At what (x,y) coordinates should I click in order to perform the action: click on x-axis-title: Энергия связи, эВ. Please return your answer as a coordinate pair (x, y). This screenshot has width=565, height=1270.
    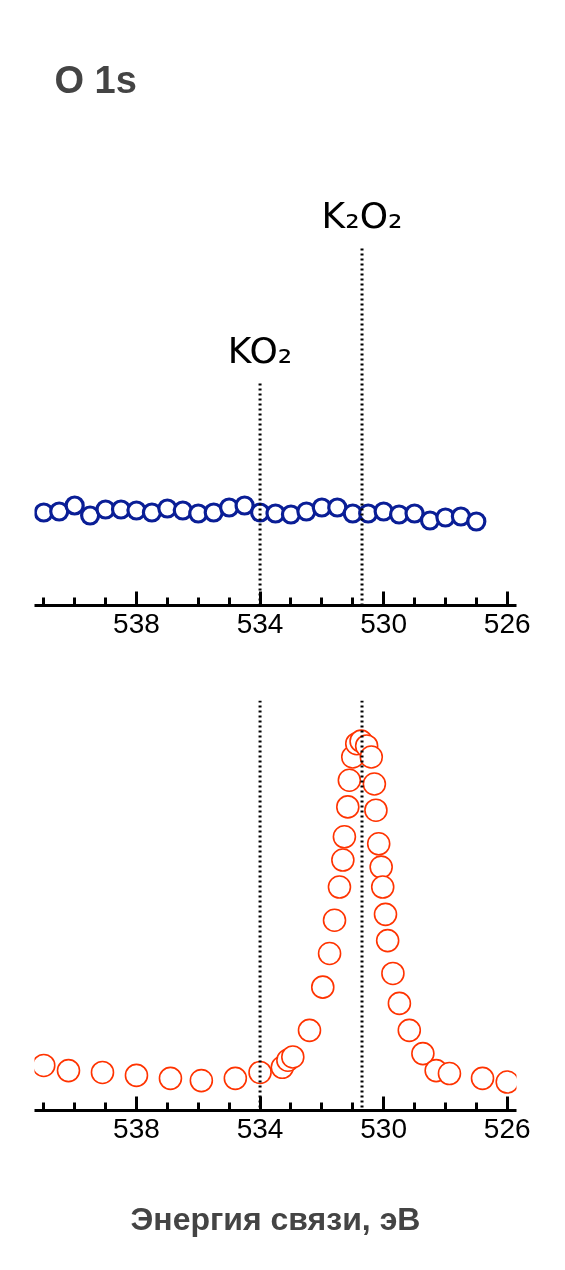
    Looking at the image, I should click on (275, 1218).